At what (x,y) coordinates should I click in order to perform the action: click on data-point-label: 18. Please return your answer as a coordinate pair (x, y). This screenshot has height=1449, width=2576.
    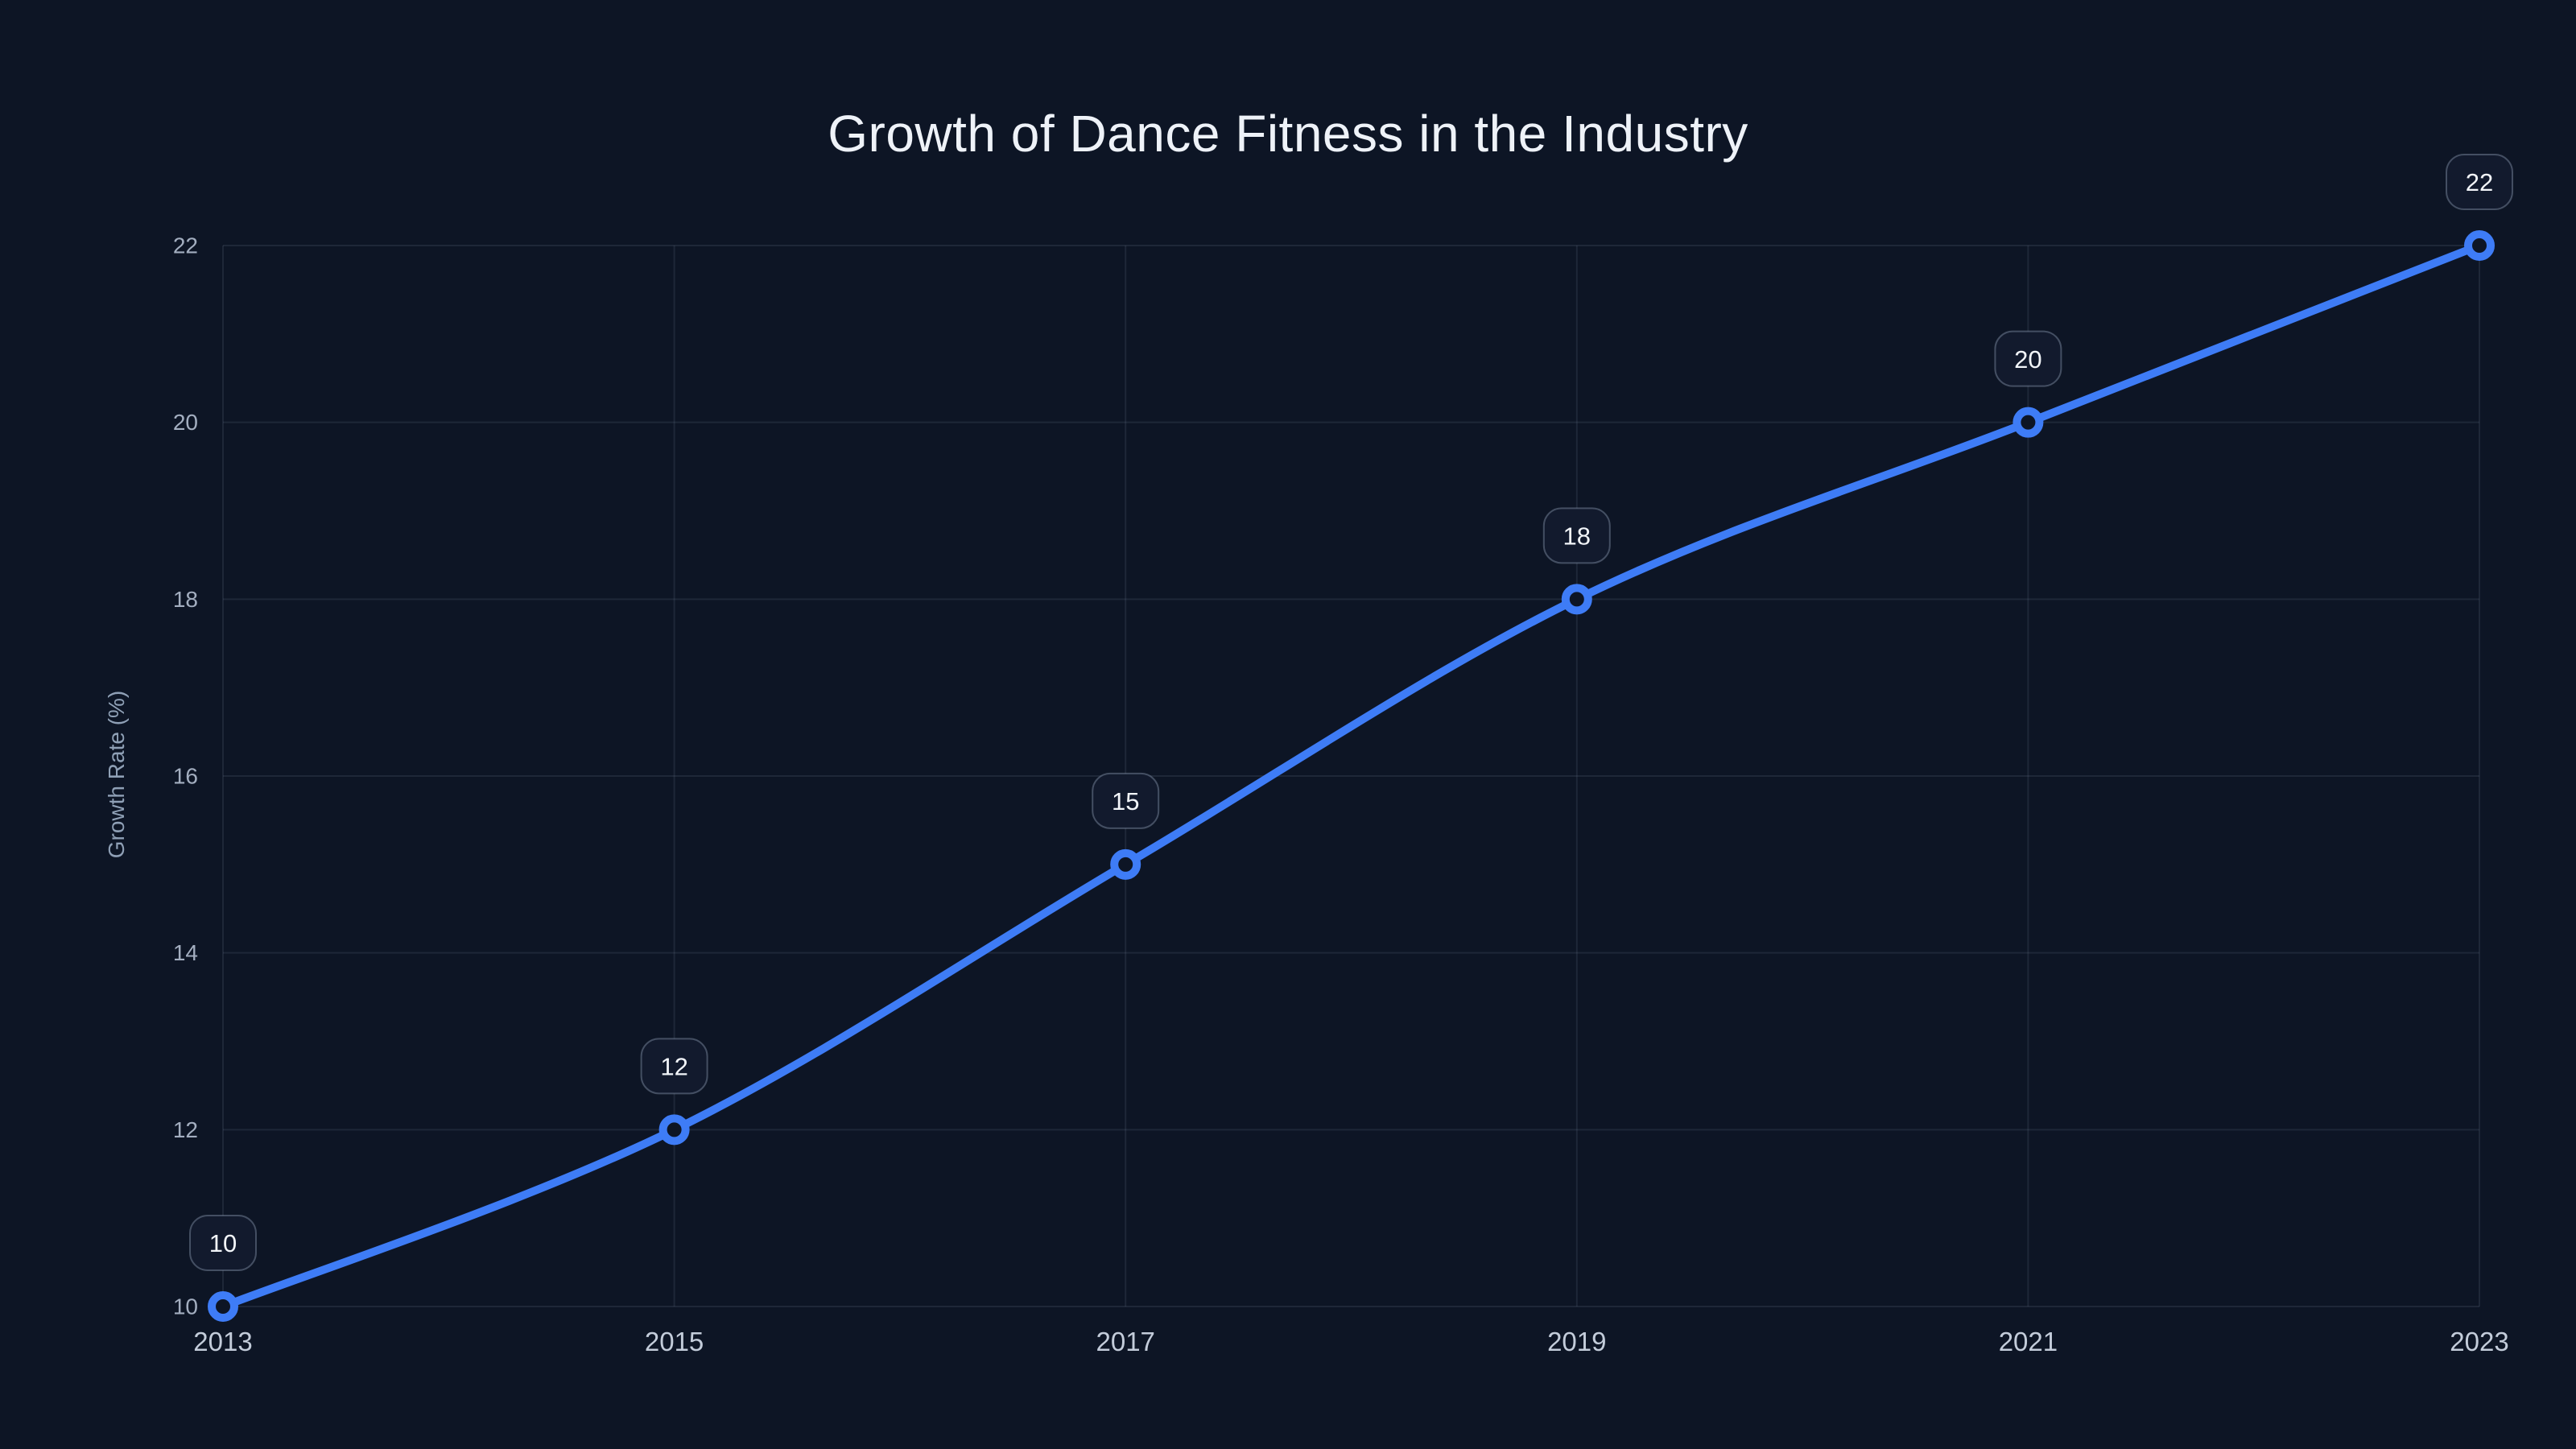
    Looking at the image, I should click on (1577, 536).